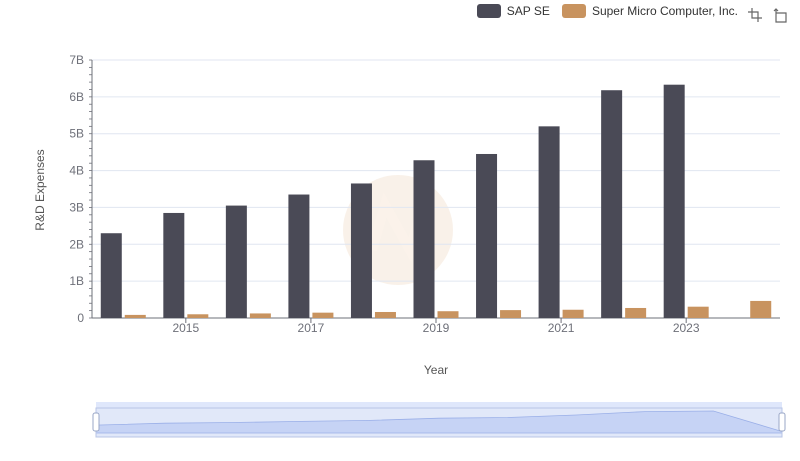 The height and width of the screenshot is (461, 800). I want to click on data-zoom-handle-right, so click(782, 422).